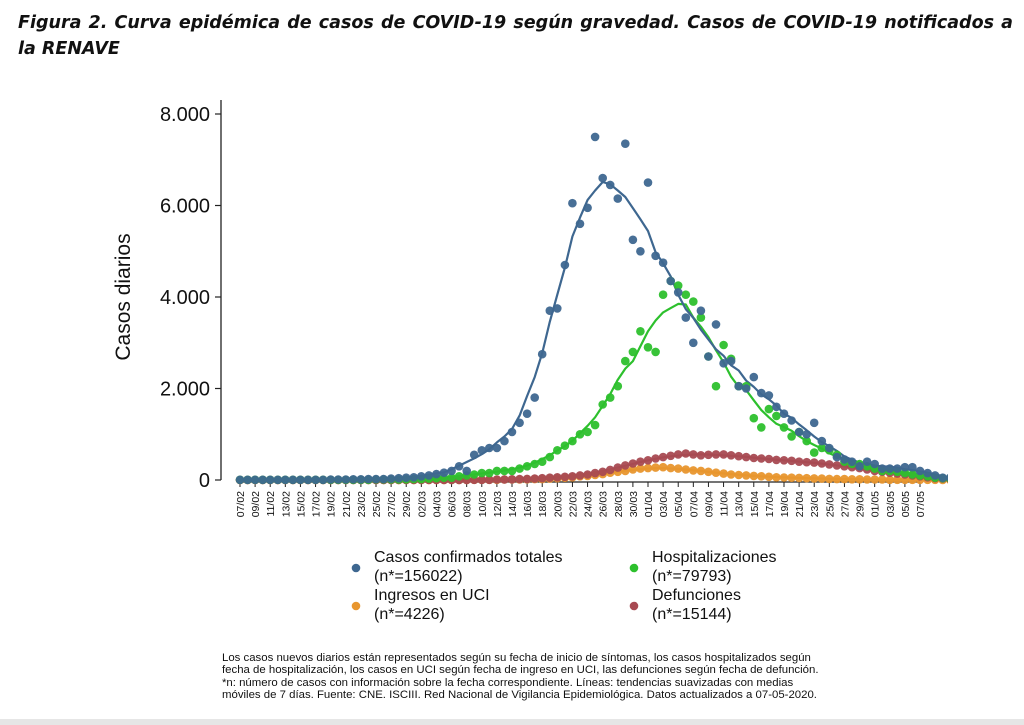 Image resolution: width=1024 pixels, height=725 pixels. I want to click on y-axis-label: Casos diarios, so click(123, 296).